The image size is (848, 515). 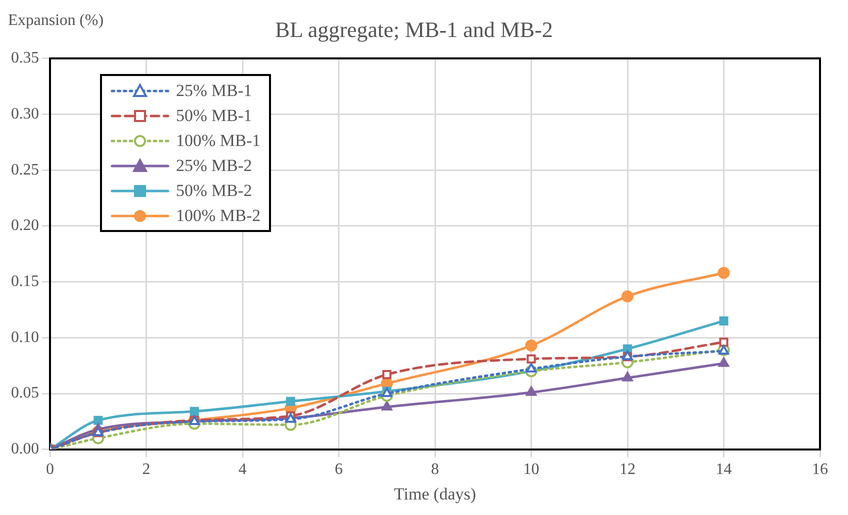 I want to click on y-tick-label: 0.35, so click(x=25, y=58).